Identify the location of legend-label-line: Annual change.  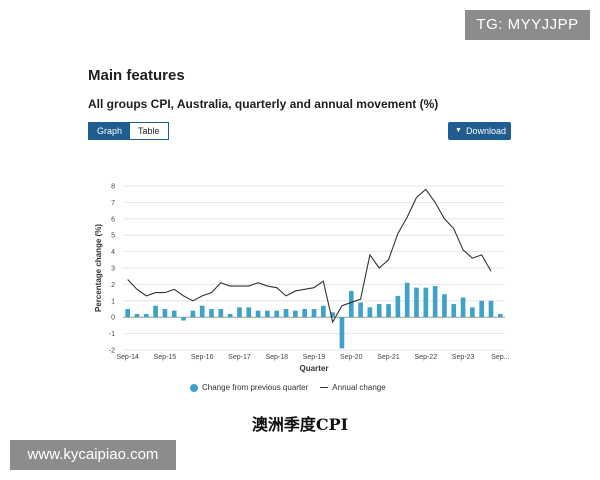
(359, 387).